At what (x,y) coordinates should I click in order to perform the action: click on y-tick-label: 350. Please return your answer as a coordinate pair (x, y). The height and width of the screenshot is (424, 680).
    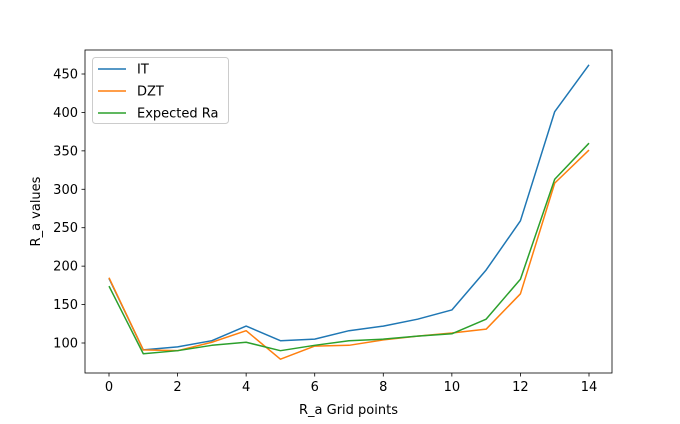
    Looking at the image, I should click on (65, 151).